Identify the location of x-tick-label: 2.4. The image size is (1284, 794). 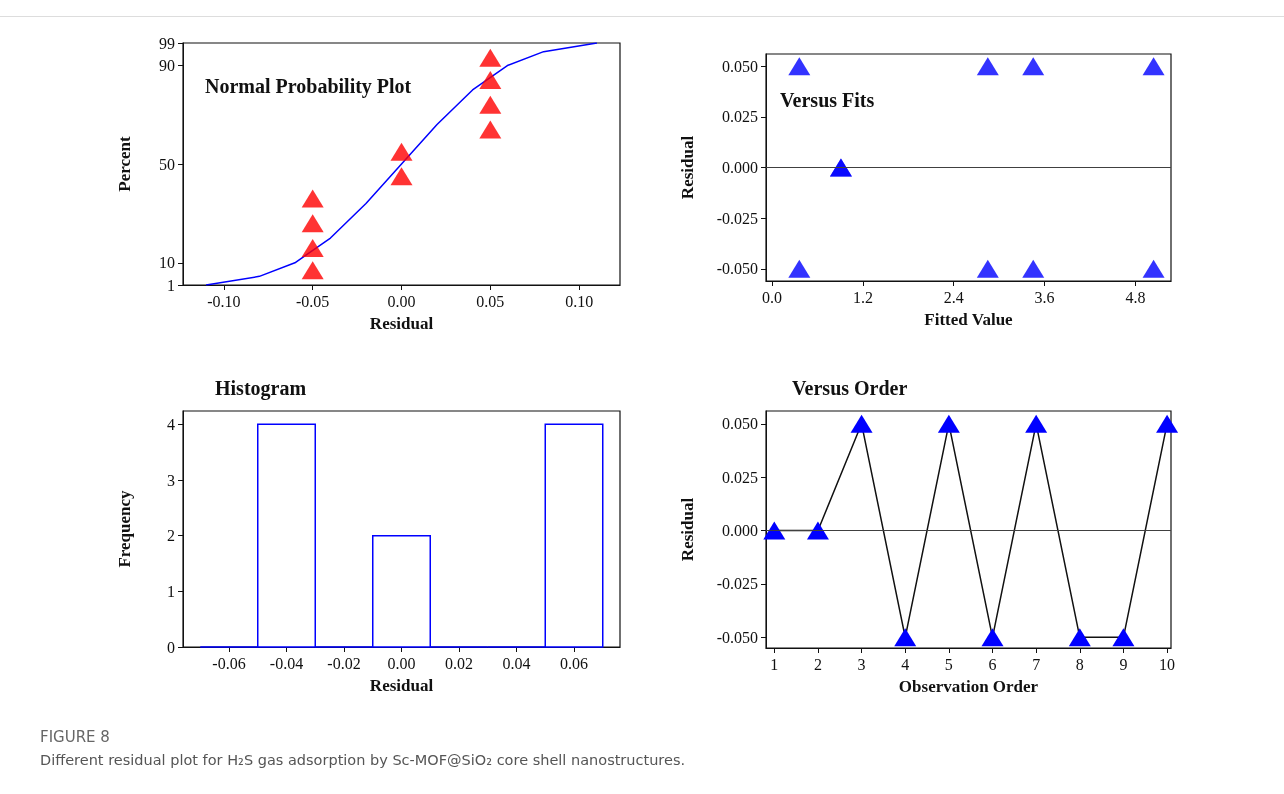
(953, 297).